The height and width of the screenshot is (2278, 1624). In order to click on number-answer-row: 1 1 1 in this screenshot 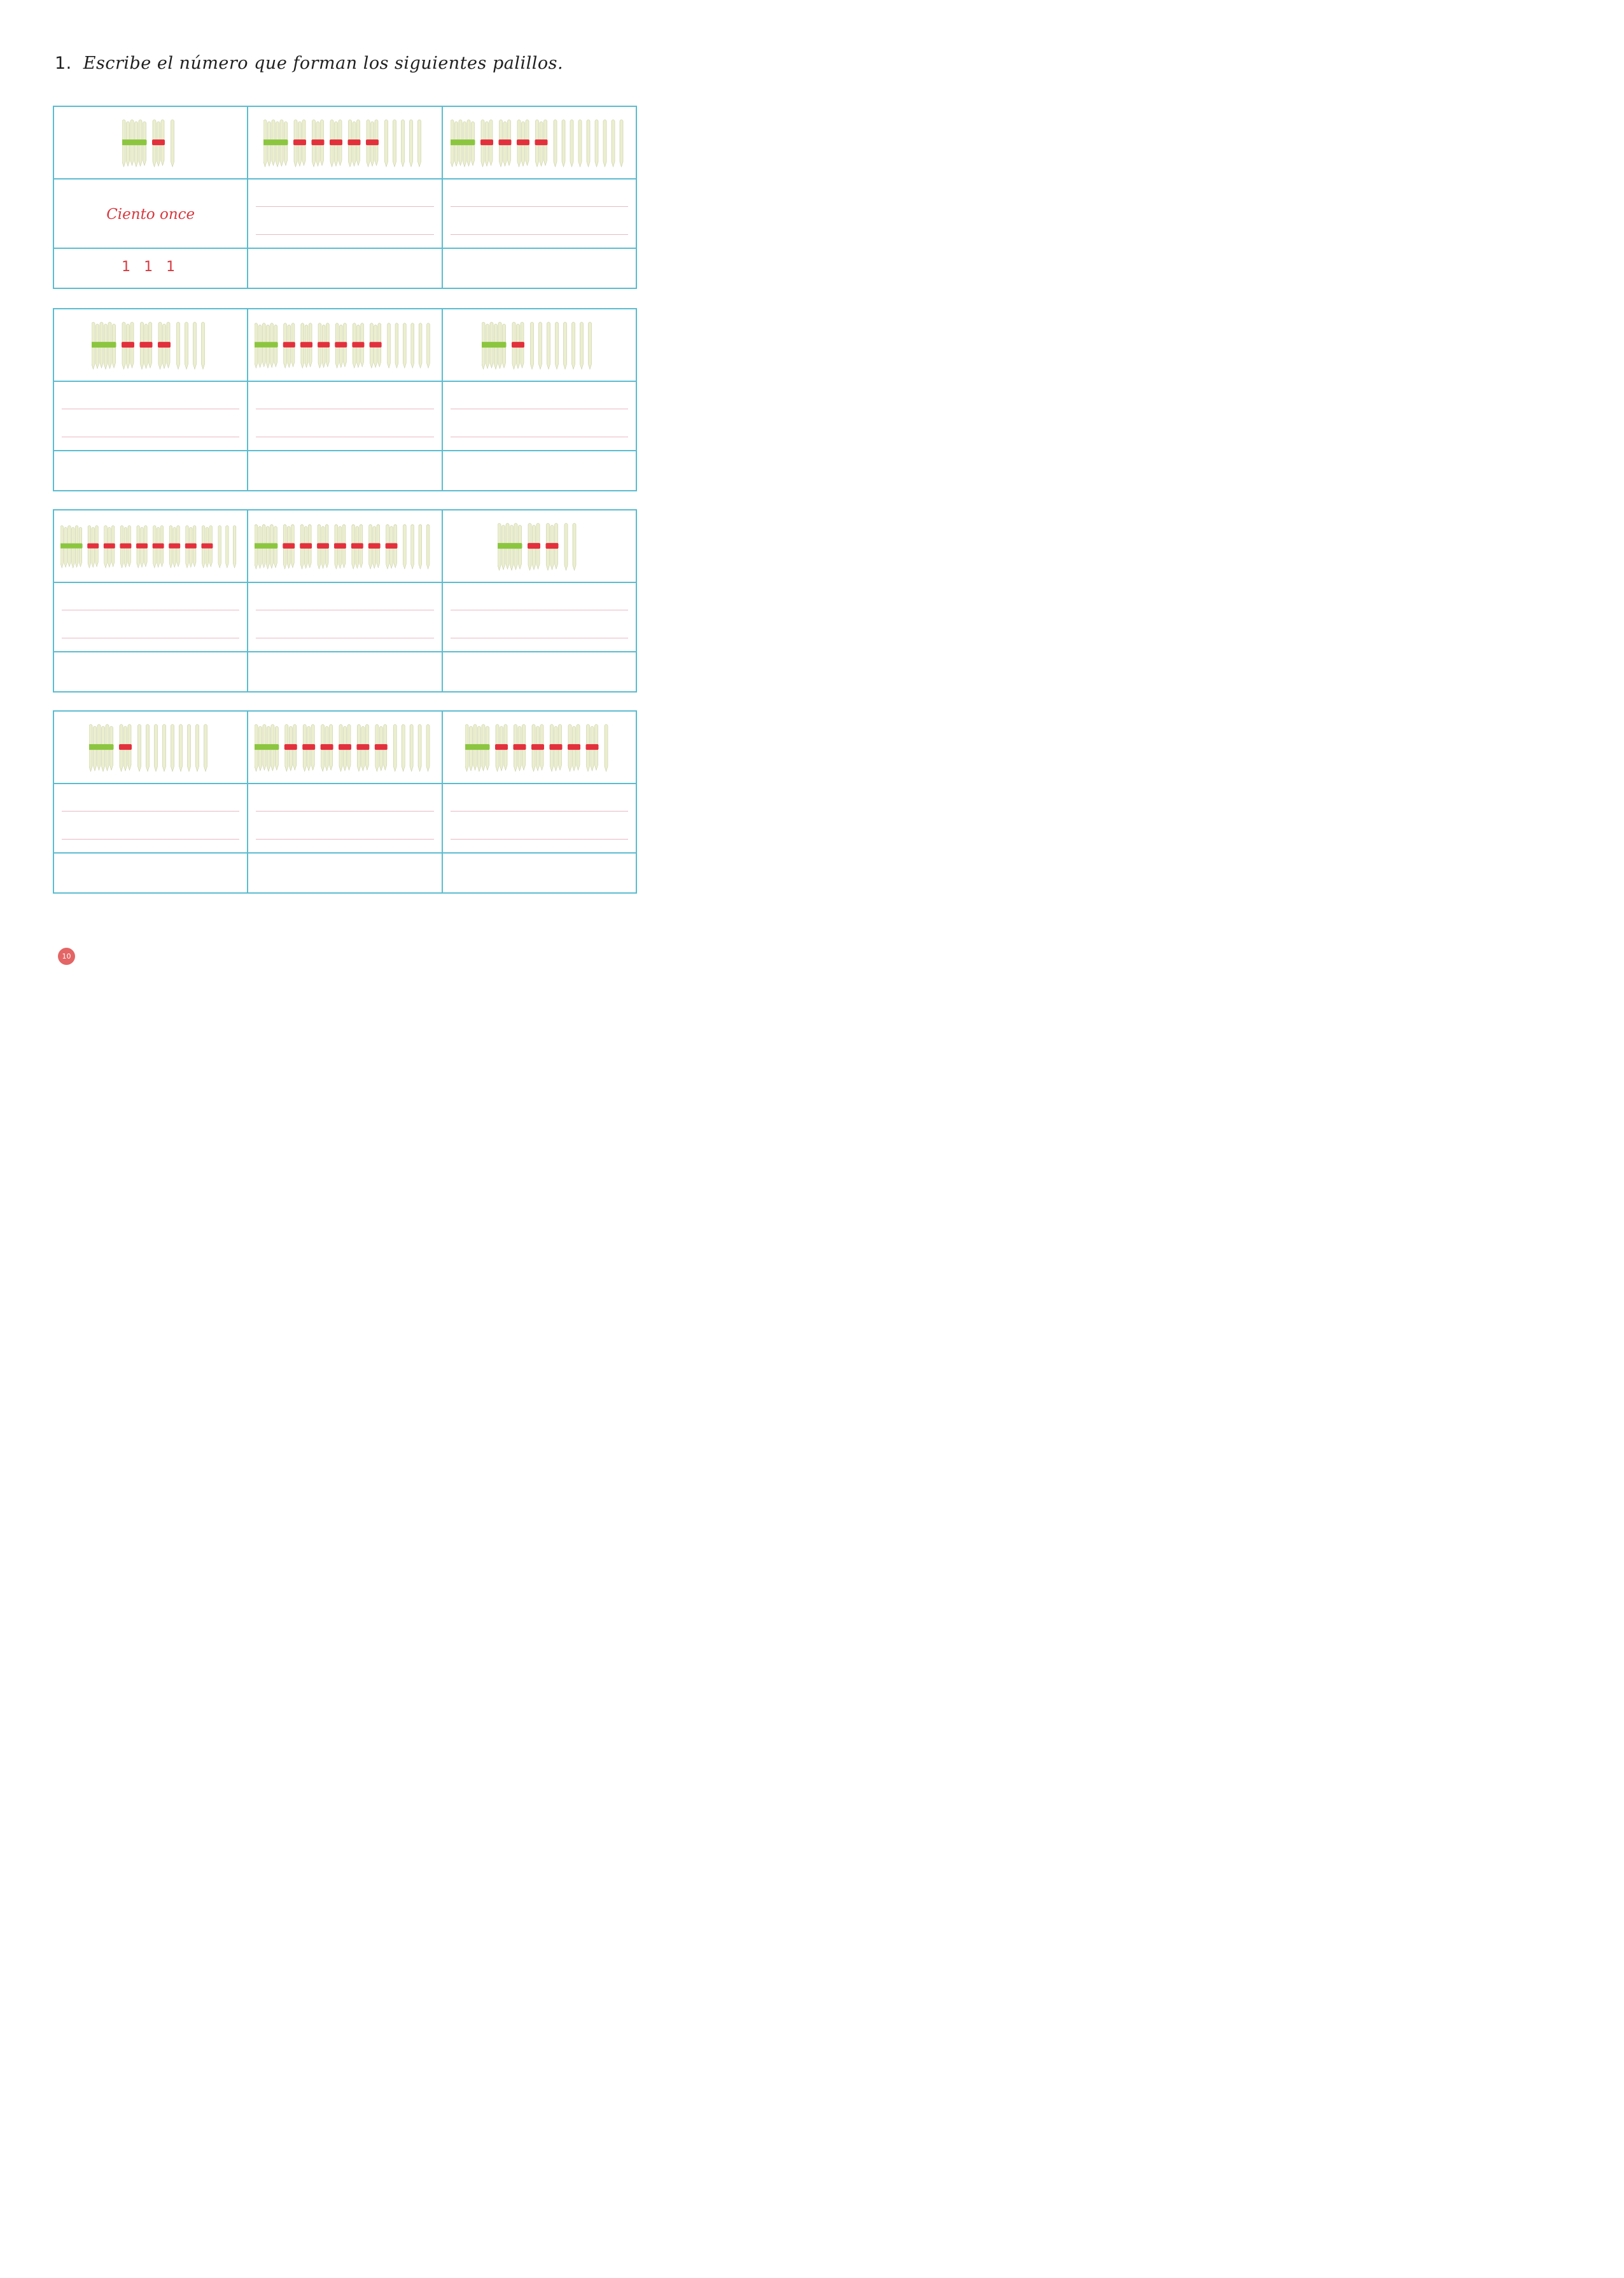, I will do `click(345, 268)`.